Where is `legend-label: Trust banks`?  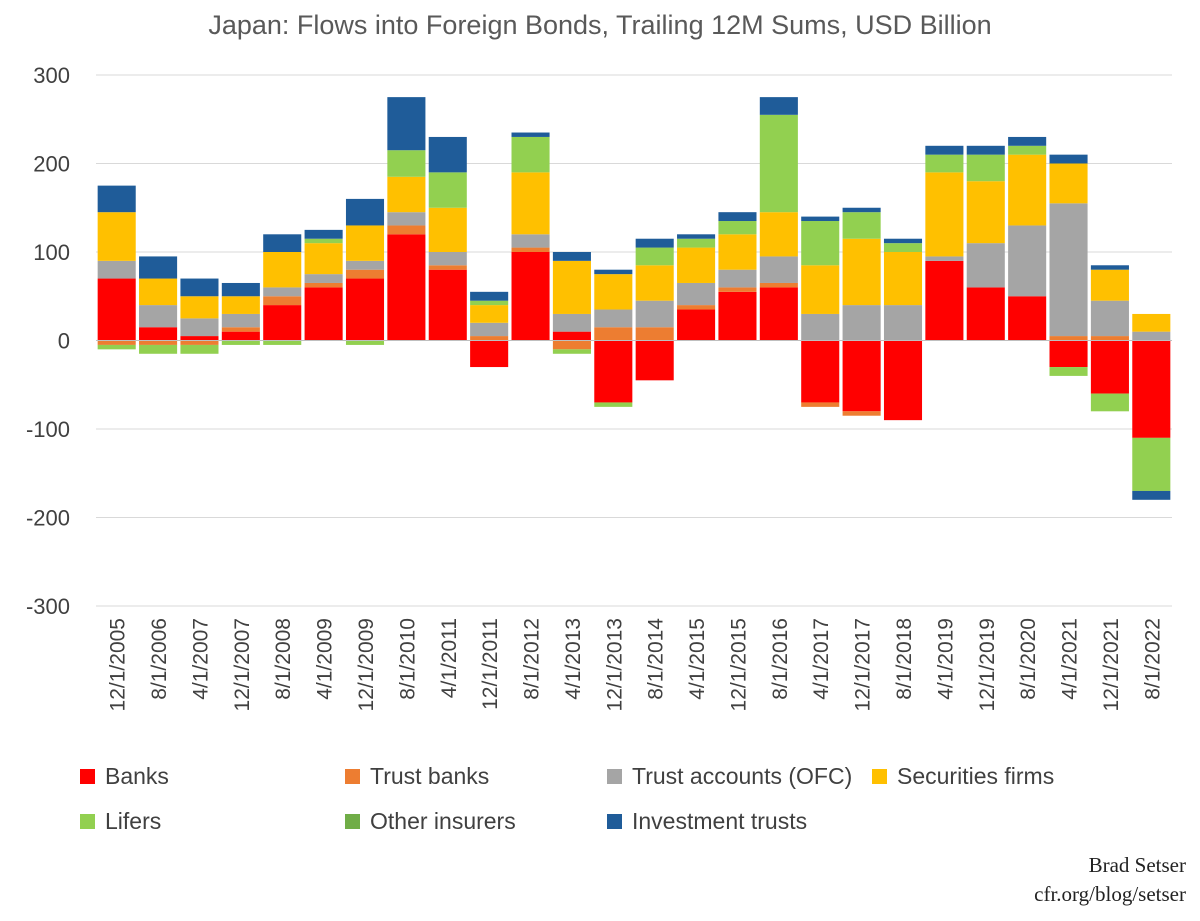 legend-label: Trust banks is located at coordinates (430, 776).